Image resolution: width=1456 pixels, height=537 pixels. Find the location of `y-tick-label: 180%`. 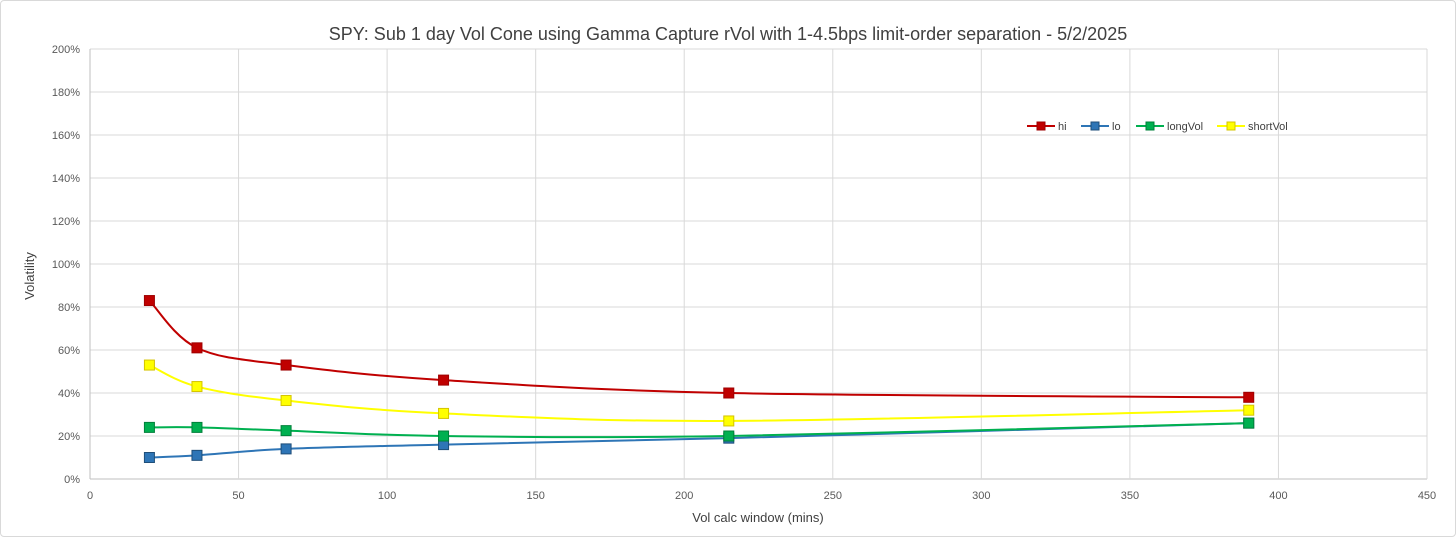

y-tick-label: 180% is located at coordinates (66, 93).